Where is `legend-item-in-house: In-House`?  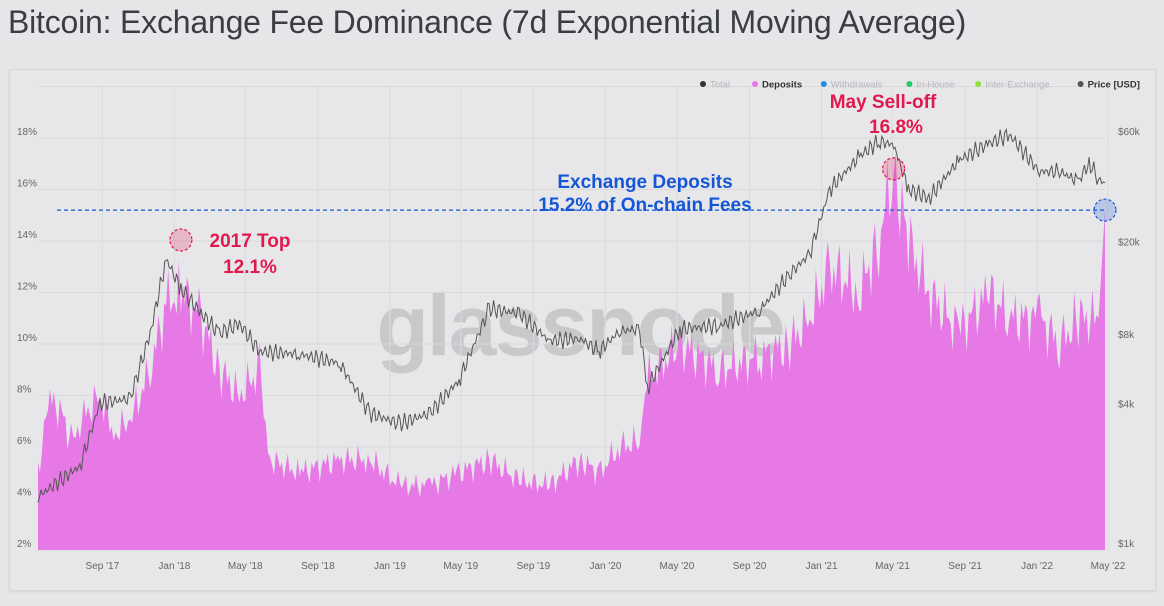
legend-item-in-house: In-House is located at coordinates (930, 85).